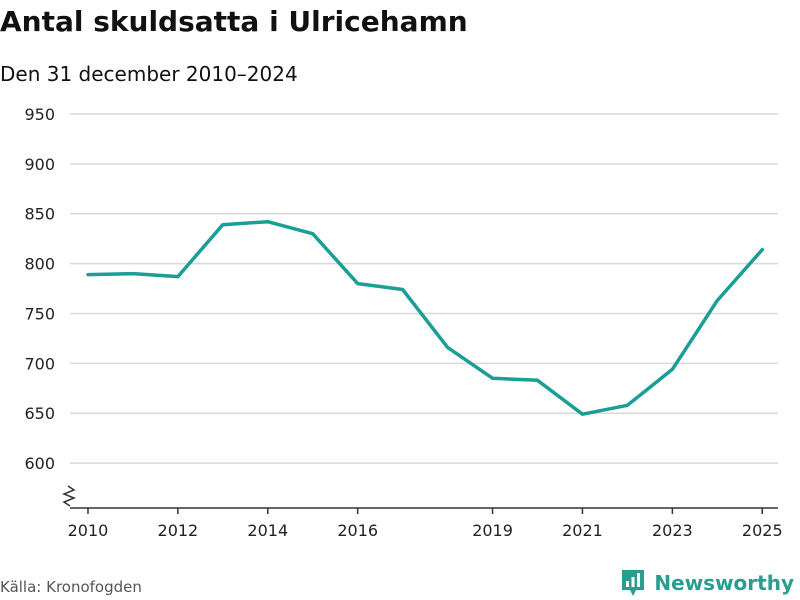 The width and height of the screenshot is (800, 600). Describe the element at coordinates (71, 587) in the screenshot. I see `source-note: Källa: Kronofogden` at that location.